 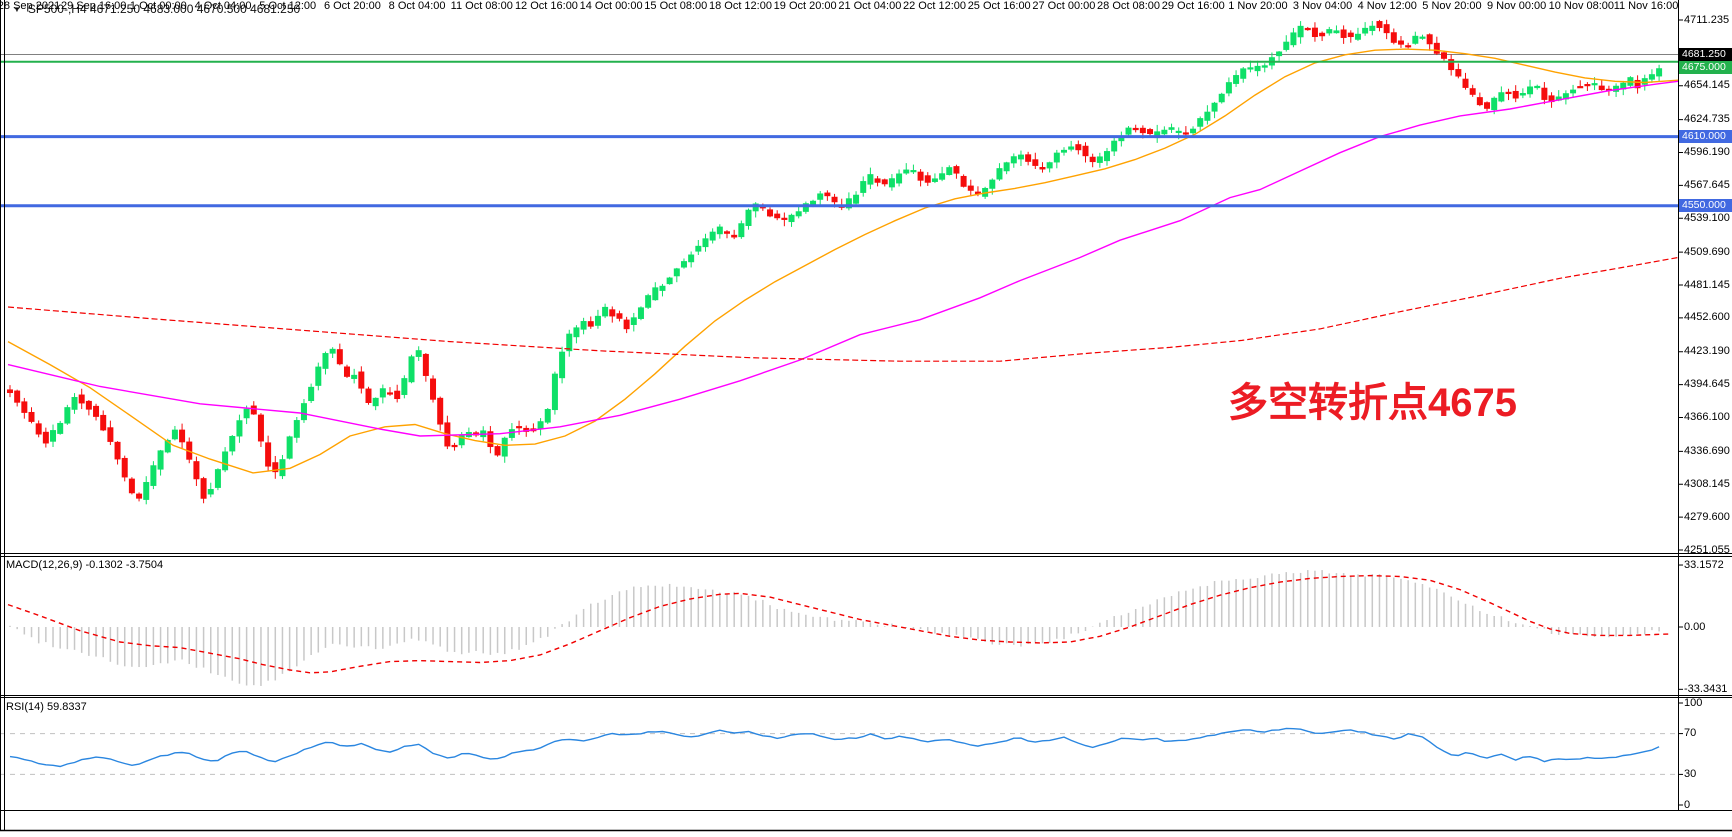 What do you see at coordinates (1690, 773) in the screenshot?
I see `rsi-axis-label: 30` at bounding box center [1690, 773].